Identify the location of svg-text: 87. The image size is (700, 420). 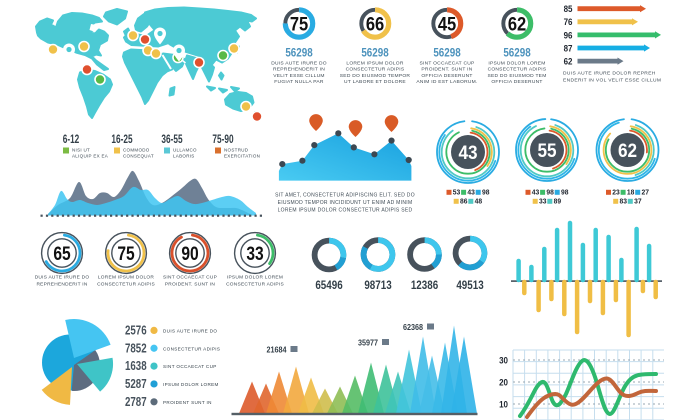
(568, 48).